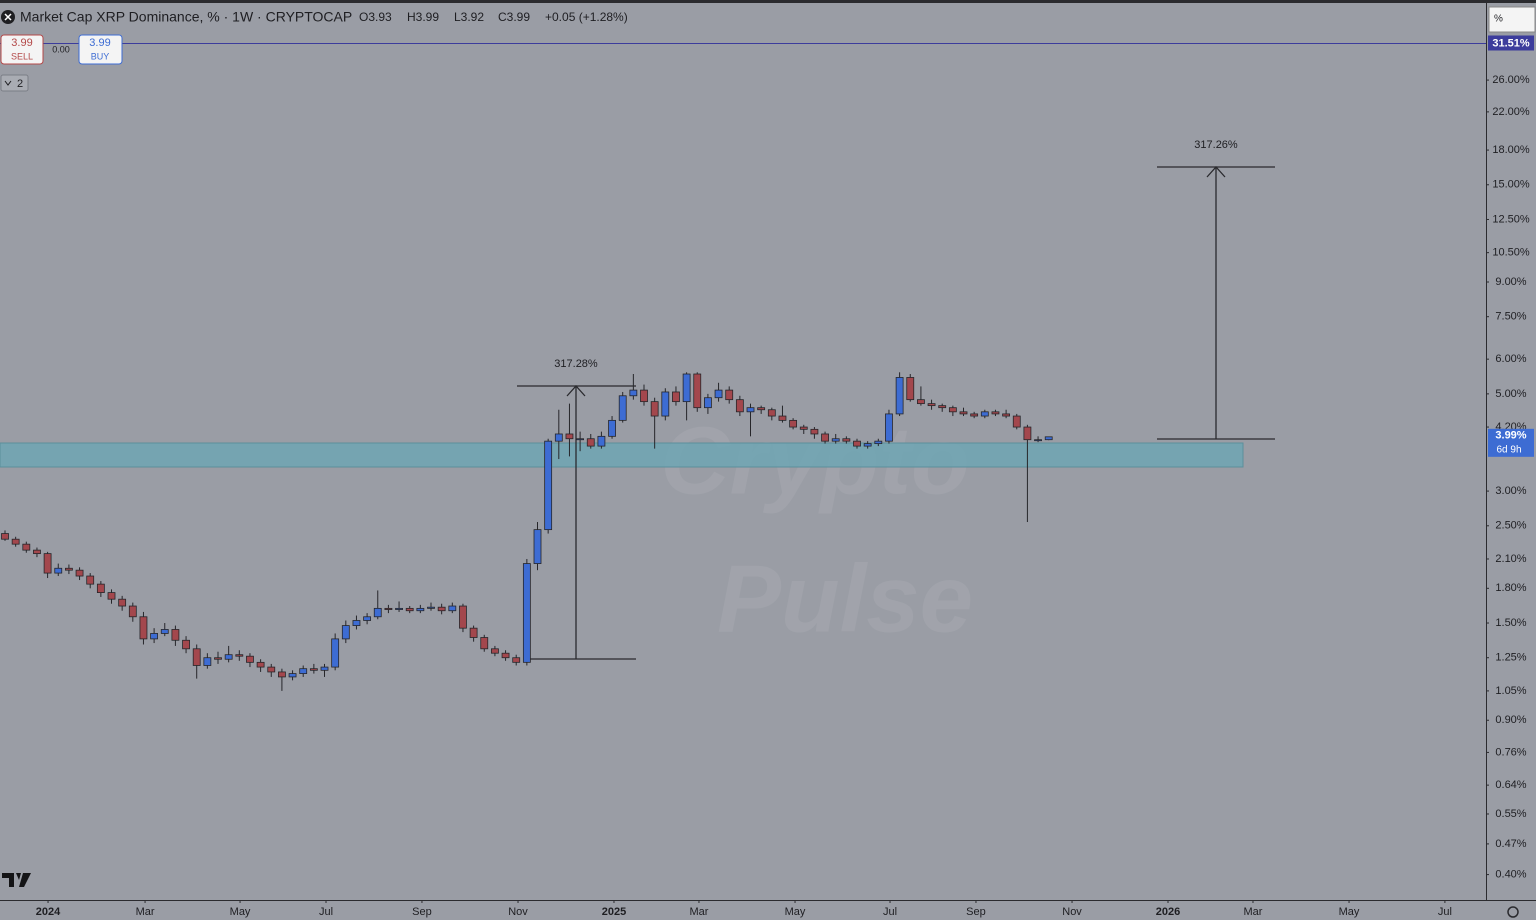 The height and width of the screenshot is (920, 1536). Describe the element at coordinates (14, 83) in the screenshot. I see `collapse-button` at that location.